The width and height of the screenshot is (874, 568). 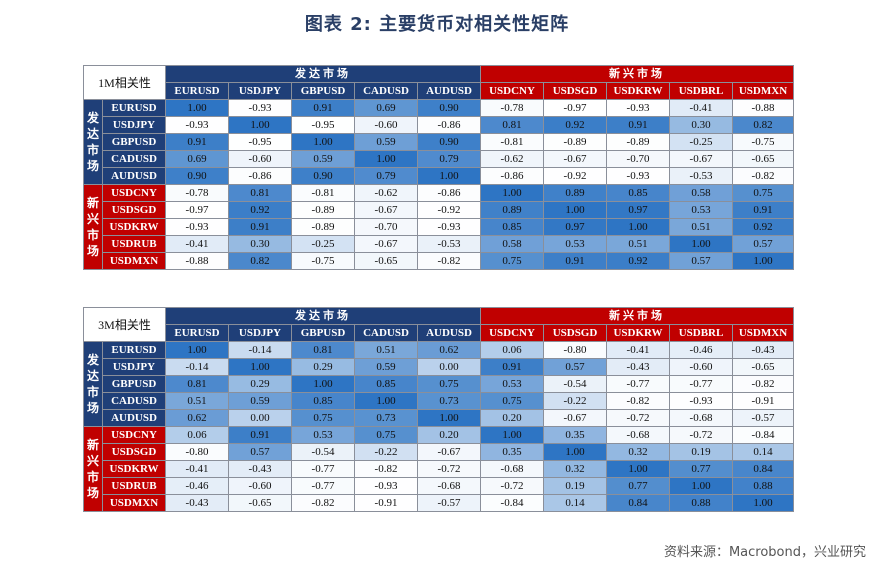 I want to click on row-header: USDCNY, so click(x=134, y=435).